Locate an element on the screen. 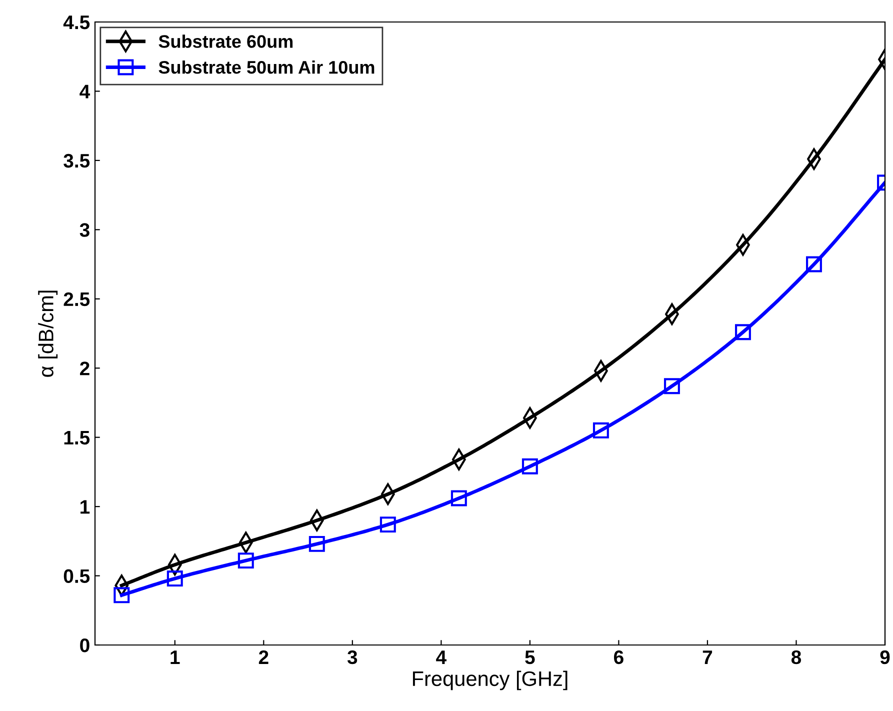  x-axis-title: Frequency [GHz] is located at coordinates (490, 680).